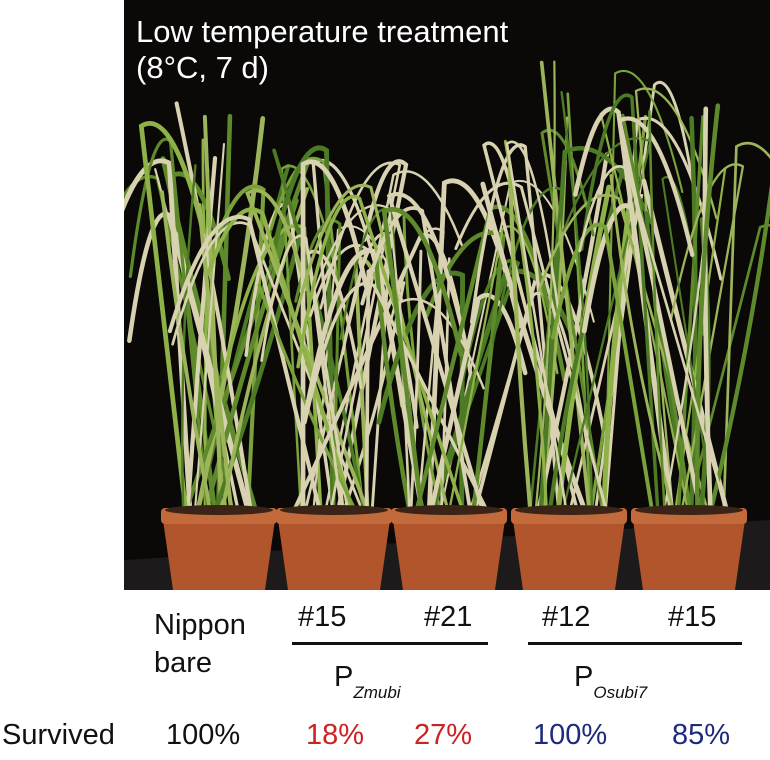 Image resolution: width=770 pixels, height=760 pixels. What do you see at coordinates (692, 617) in the screenshot?
I see `osubi7-line-2: #15` at bounding box center [692, 617].